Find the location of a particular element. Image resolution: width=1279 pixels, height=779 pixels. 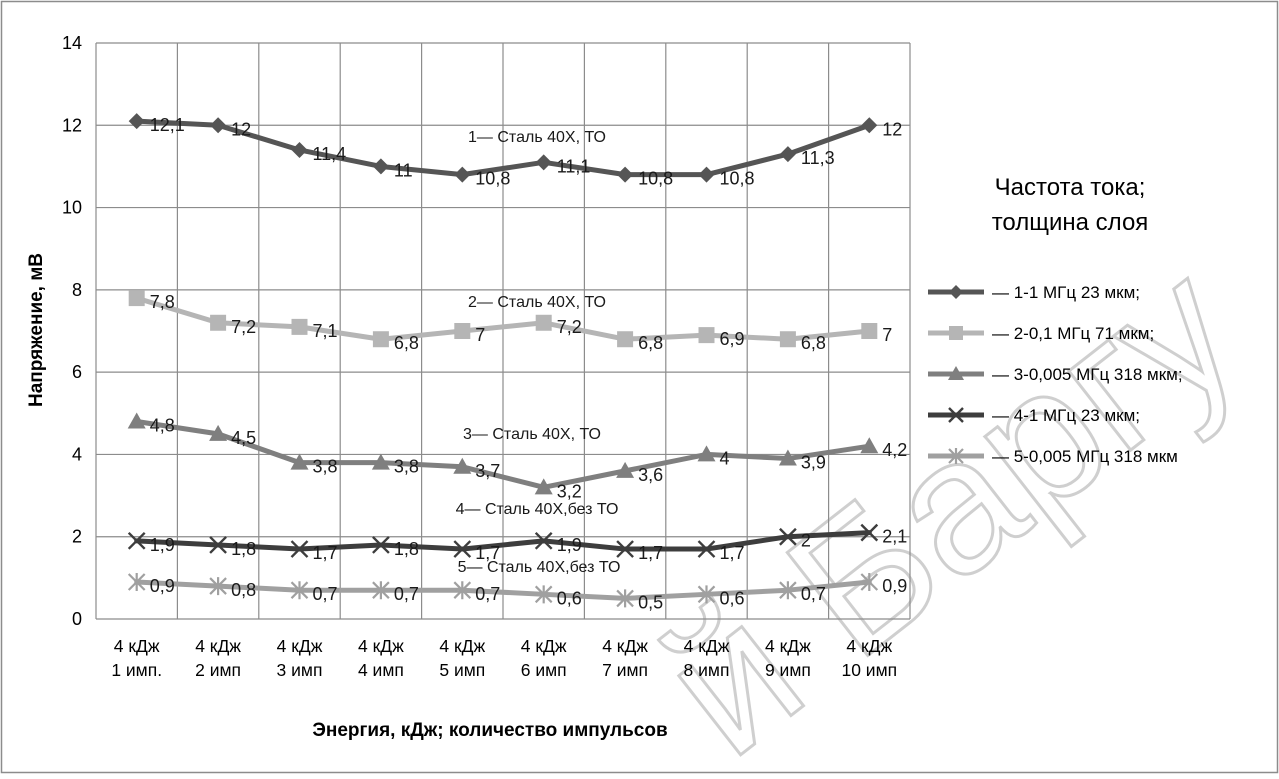

series-3-data-label: 4,8 is located at coordinates (162, 426).